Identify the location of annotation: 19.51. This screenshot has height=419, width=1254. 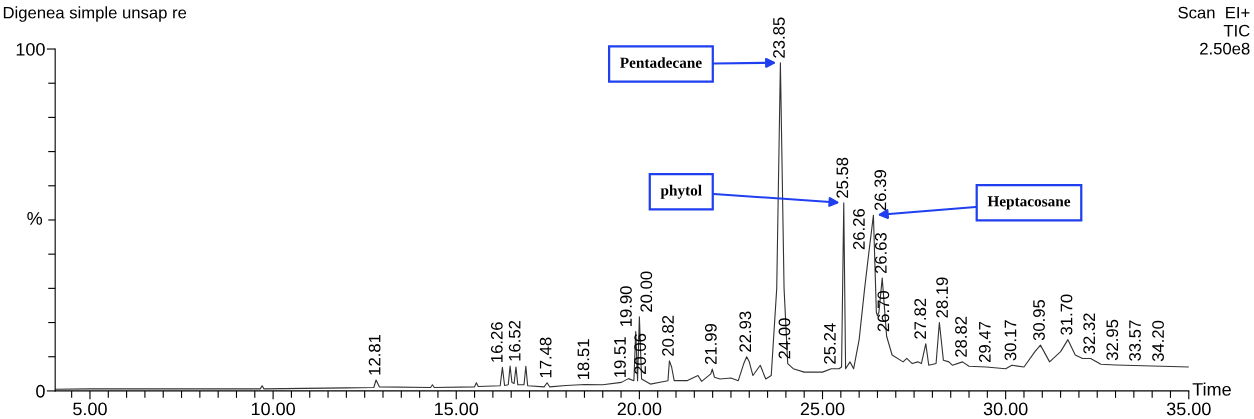
(620, 357).